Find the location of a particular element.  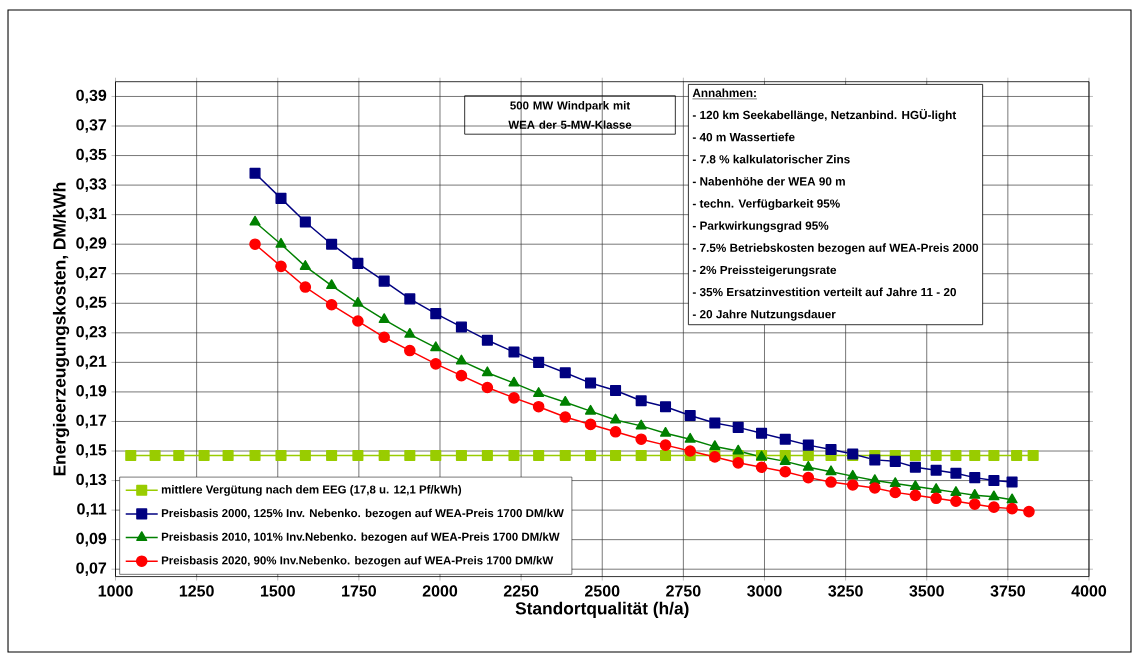

annotation: - 7.5% Betriebskosten bezogen auf WEA-Preis 2000 is located at coordinates (835, 249).